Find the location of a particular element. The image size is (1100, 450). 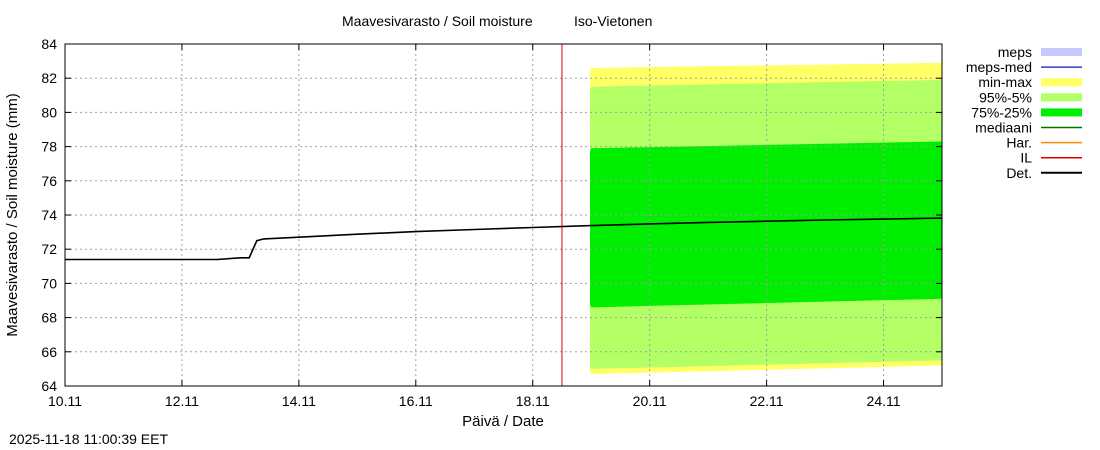

legend-label-har: Har. is located at coordinates (1019, 143).